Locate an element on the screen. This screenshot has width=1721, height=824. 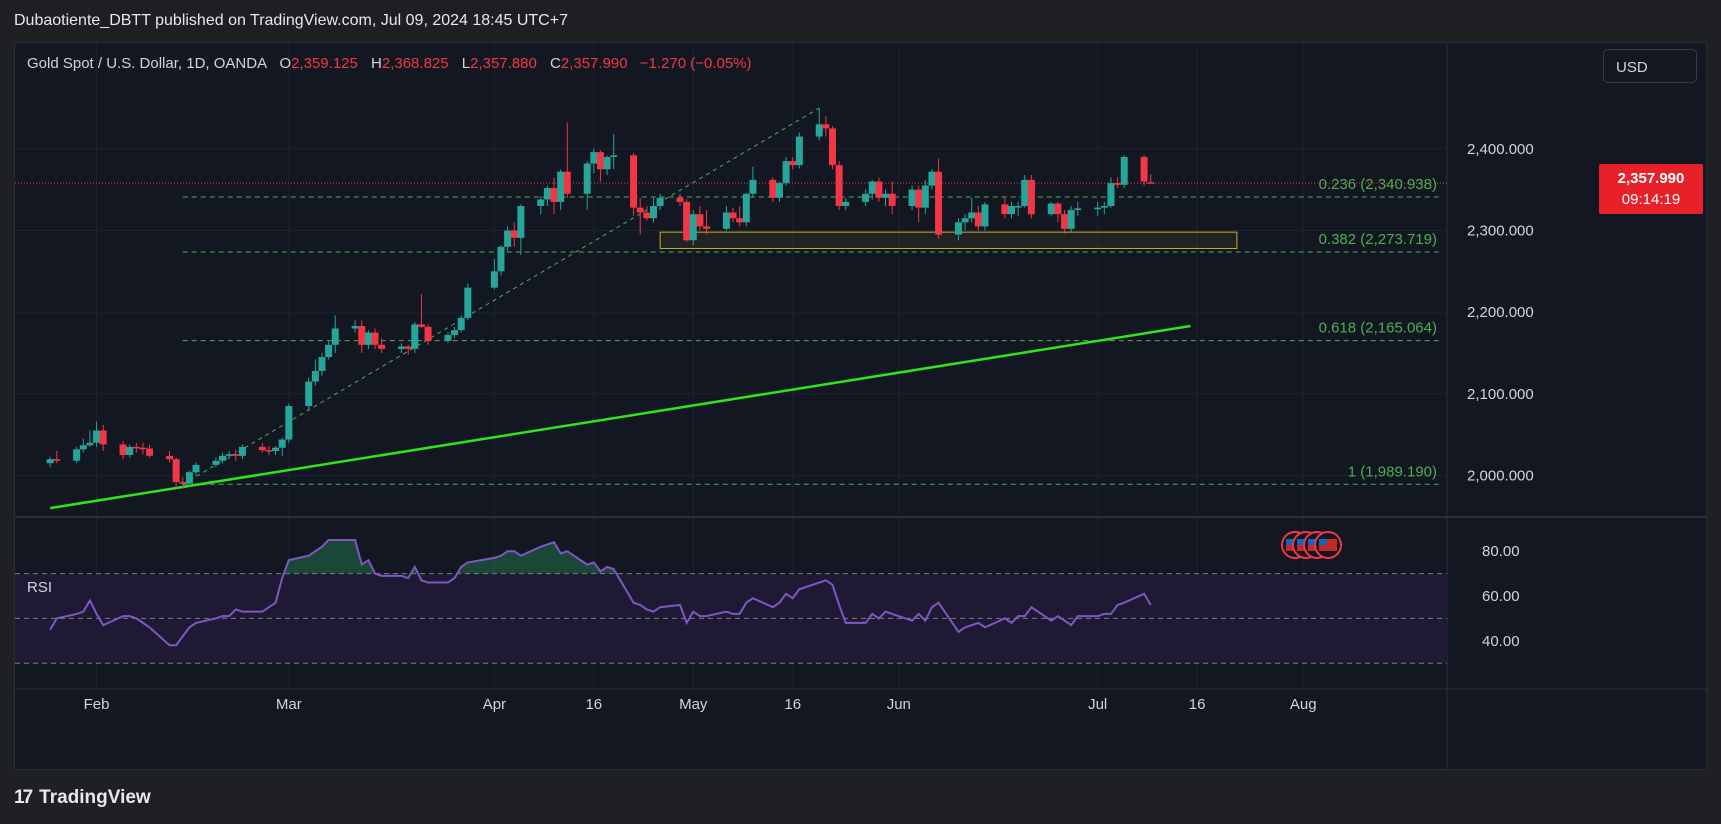
currency-button: USD is located at coordinates (1650, 66).